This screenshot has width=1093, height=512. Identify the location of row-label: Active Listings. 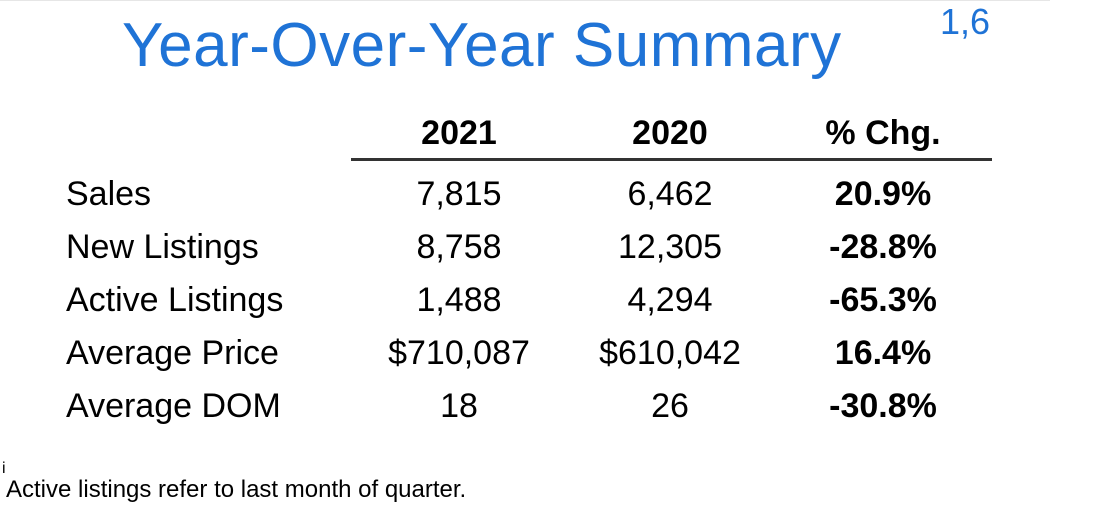
(175, 300).